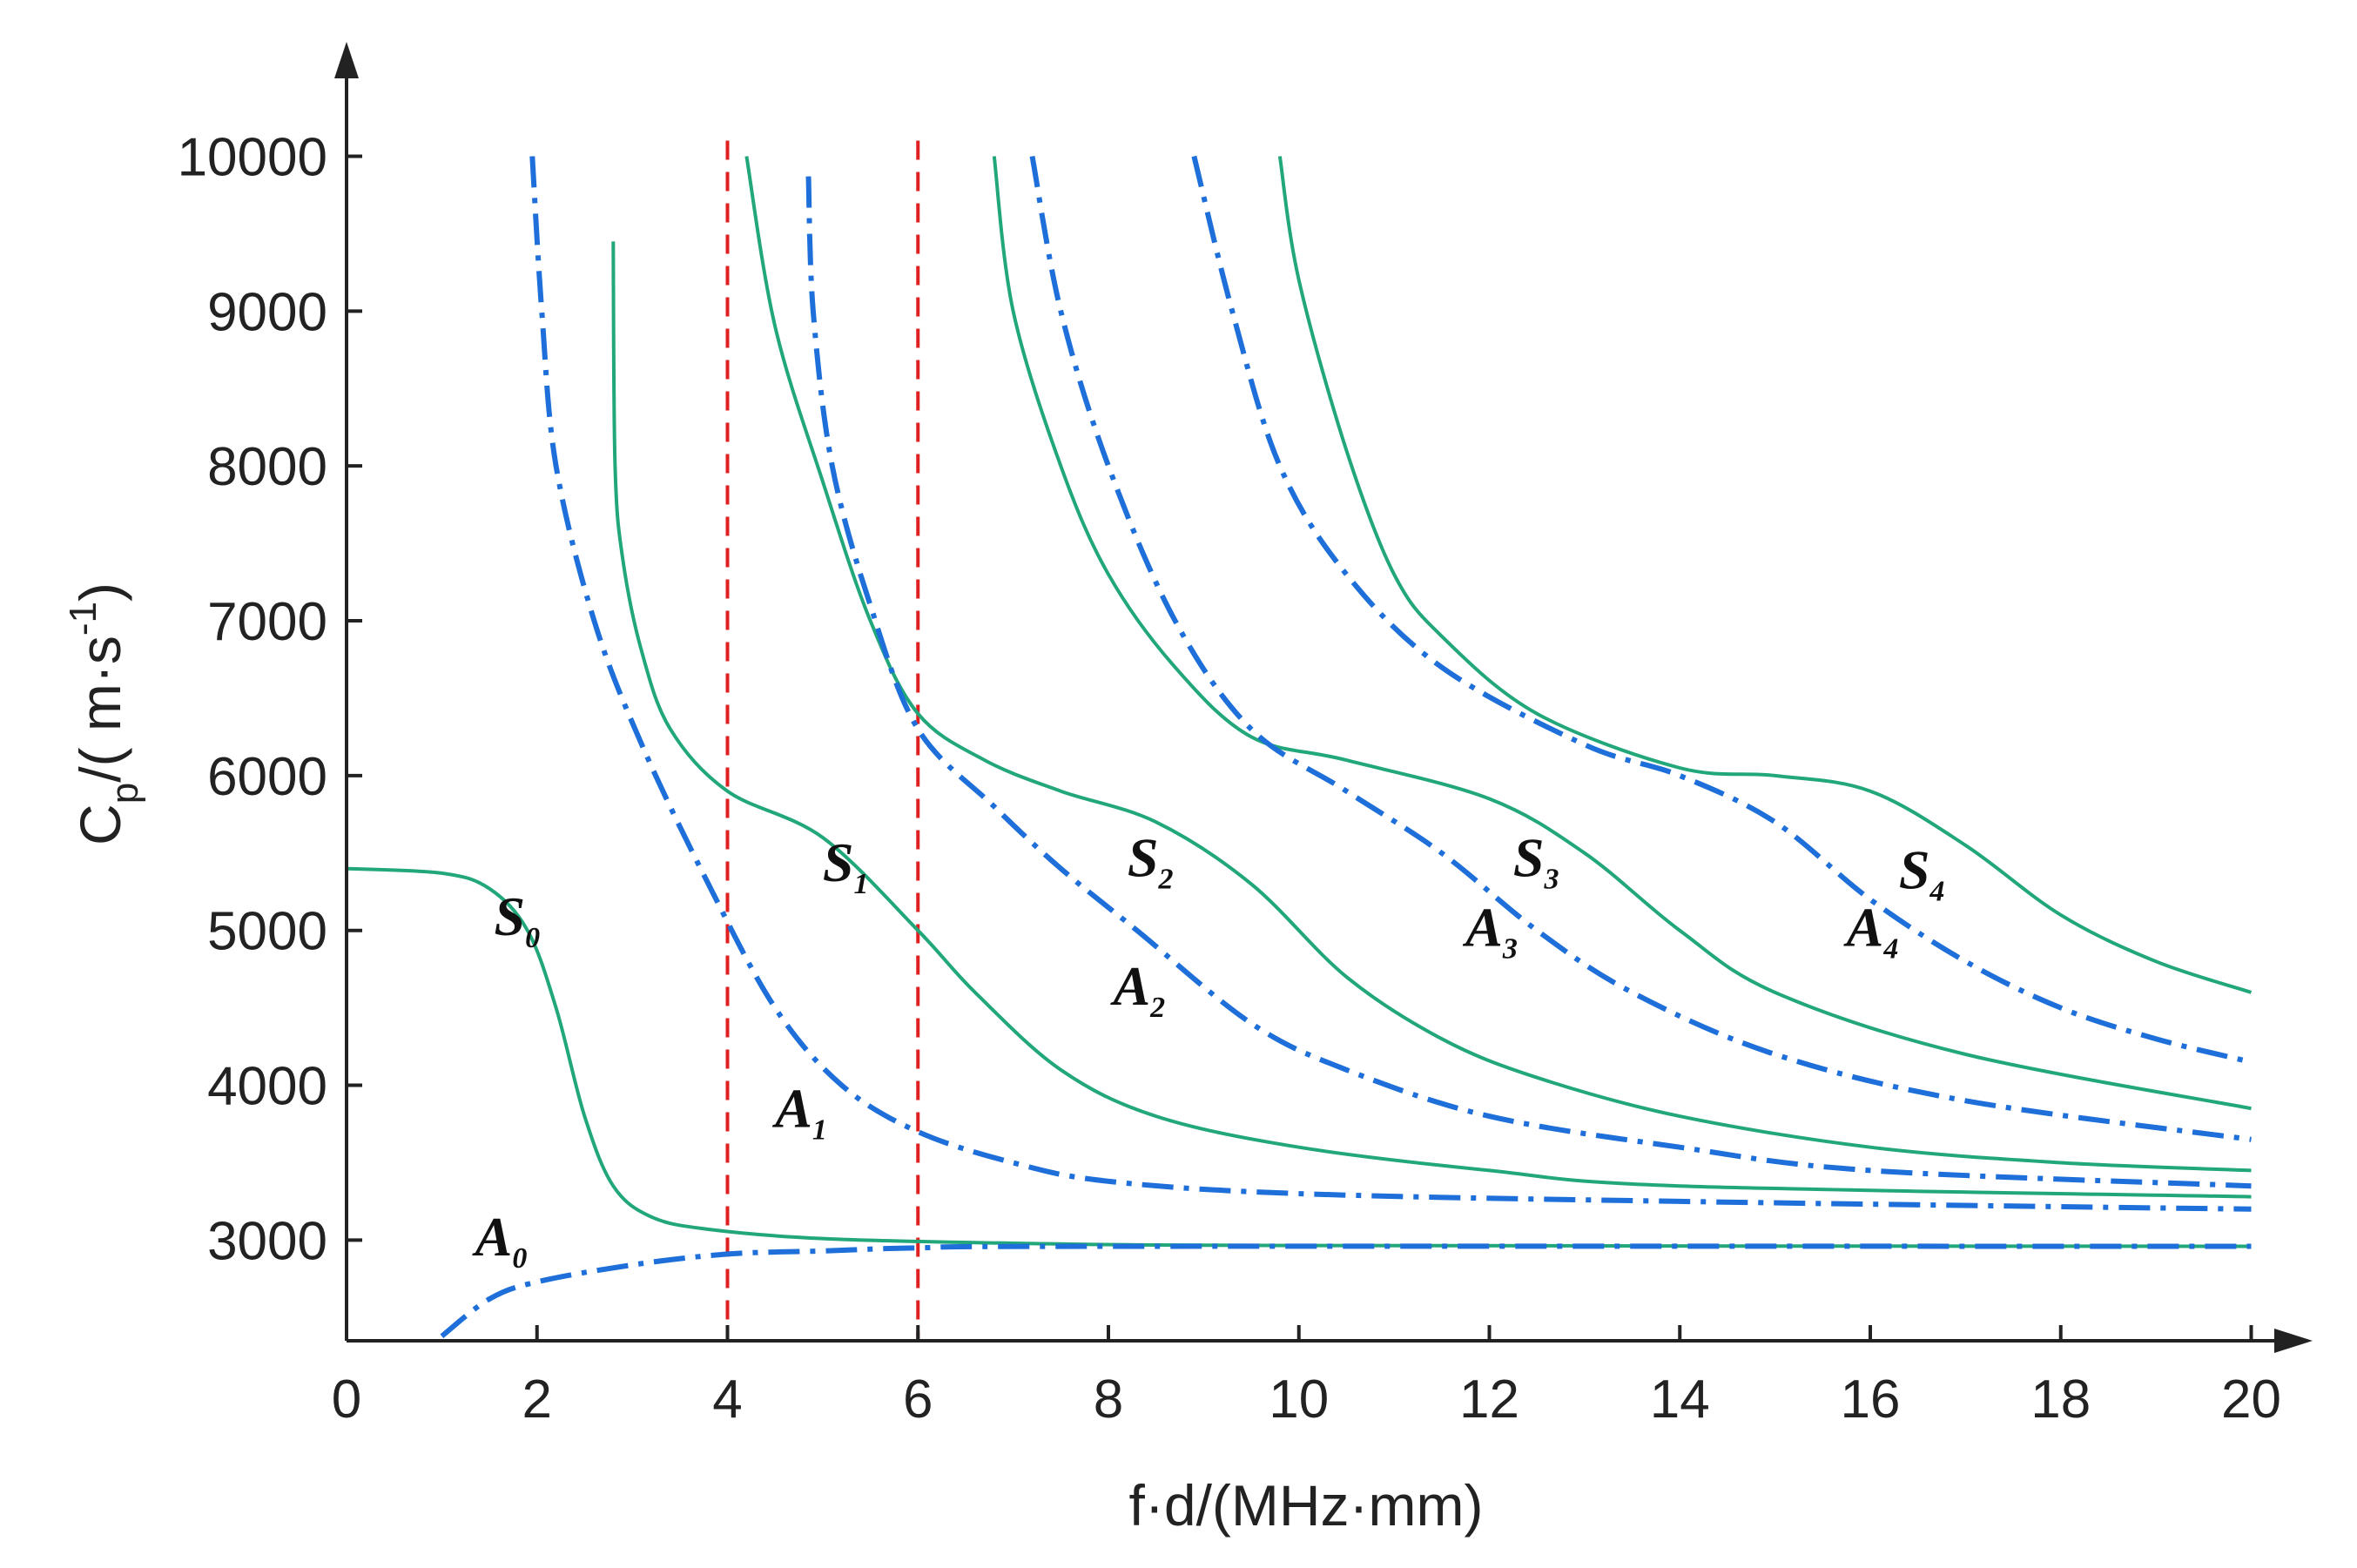 Image resolution: width=2357 pixels, height=1568 pixels. Describe the element at coordinates (267, 467) in the screenshot. I see `y-tick-label: 8000` at that location.